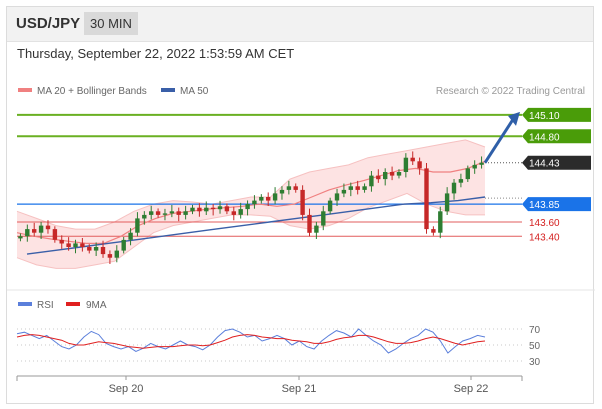  I want to click on rsi-panel: 70 50 30, so click(278, 346).